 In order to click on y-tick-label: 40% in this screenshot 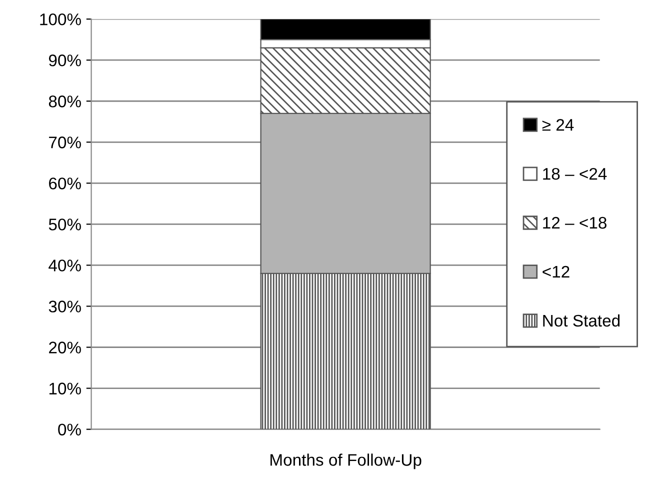, I will do `click(64, 266)`.